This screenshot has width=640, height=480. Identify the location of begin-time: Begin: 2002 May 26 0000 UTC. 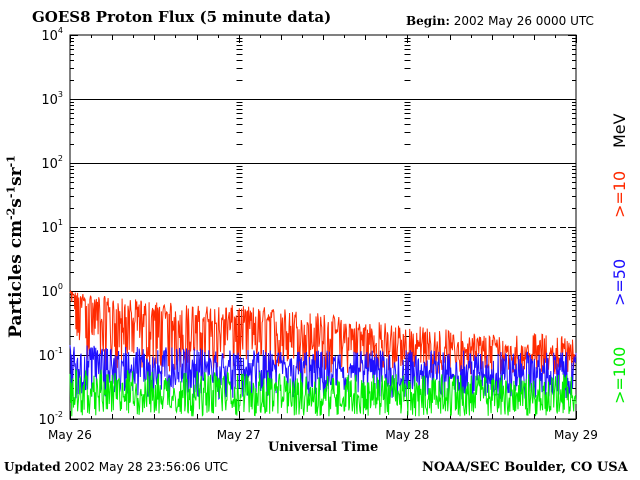
(500, 21).